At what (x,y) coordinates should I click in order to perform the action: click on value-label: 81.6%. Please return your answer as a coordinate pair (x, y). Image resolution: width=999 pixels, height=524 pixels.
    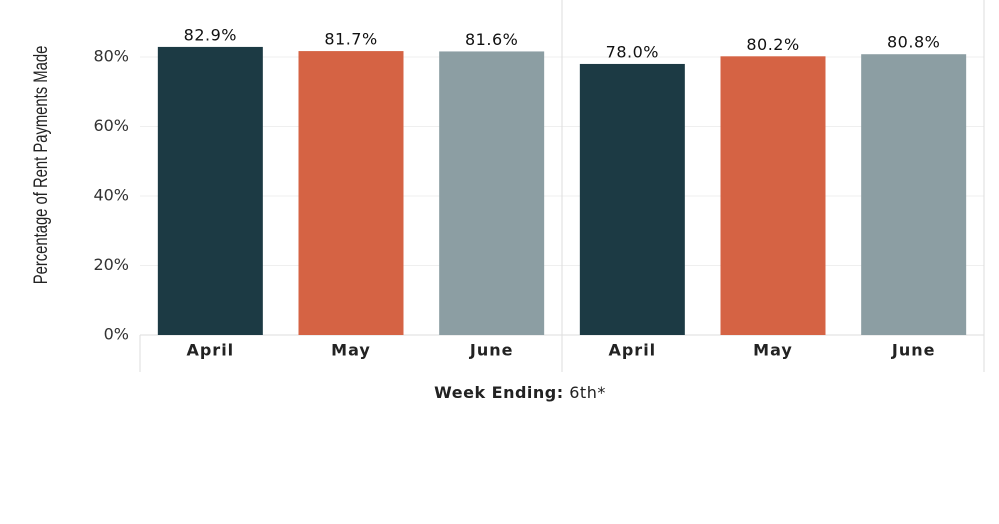
    Looking at the image, I should click on (491, 39).